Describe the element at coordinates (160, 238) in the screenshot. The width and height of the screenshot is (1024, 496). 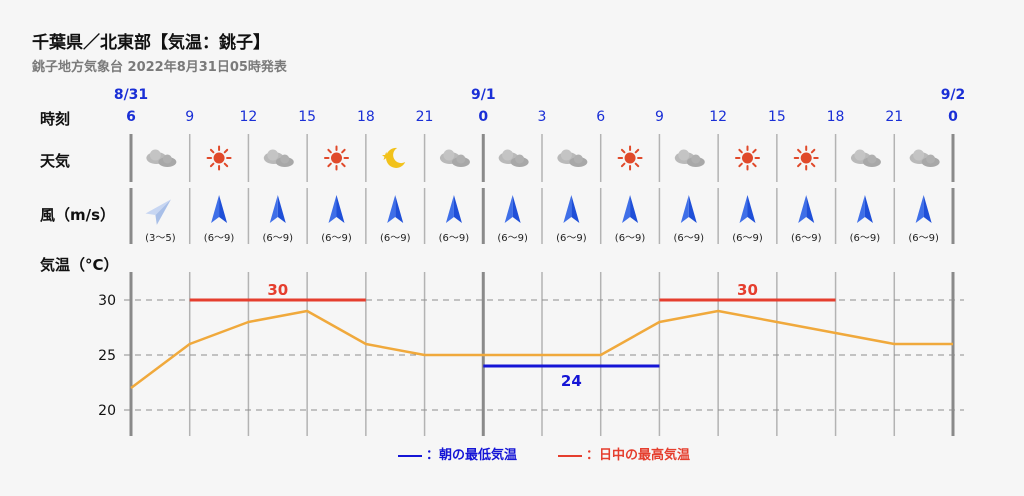
I see `wind-speed-label: (3〜5)` at that location.